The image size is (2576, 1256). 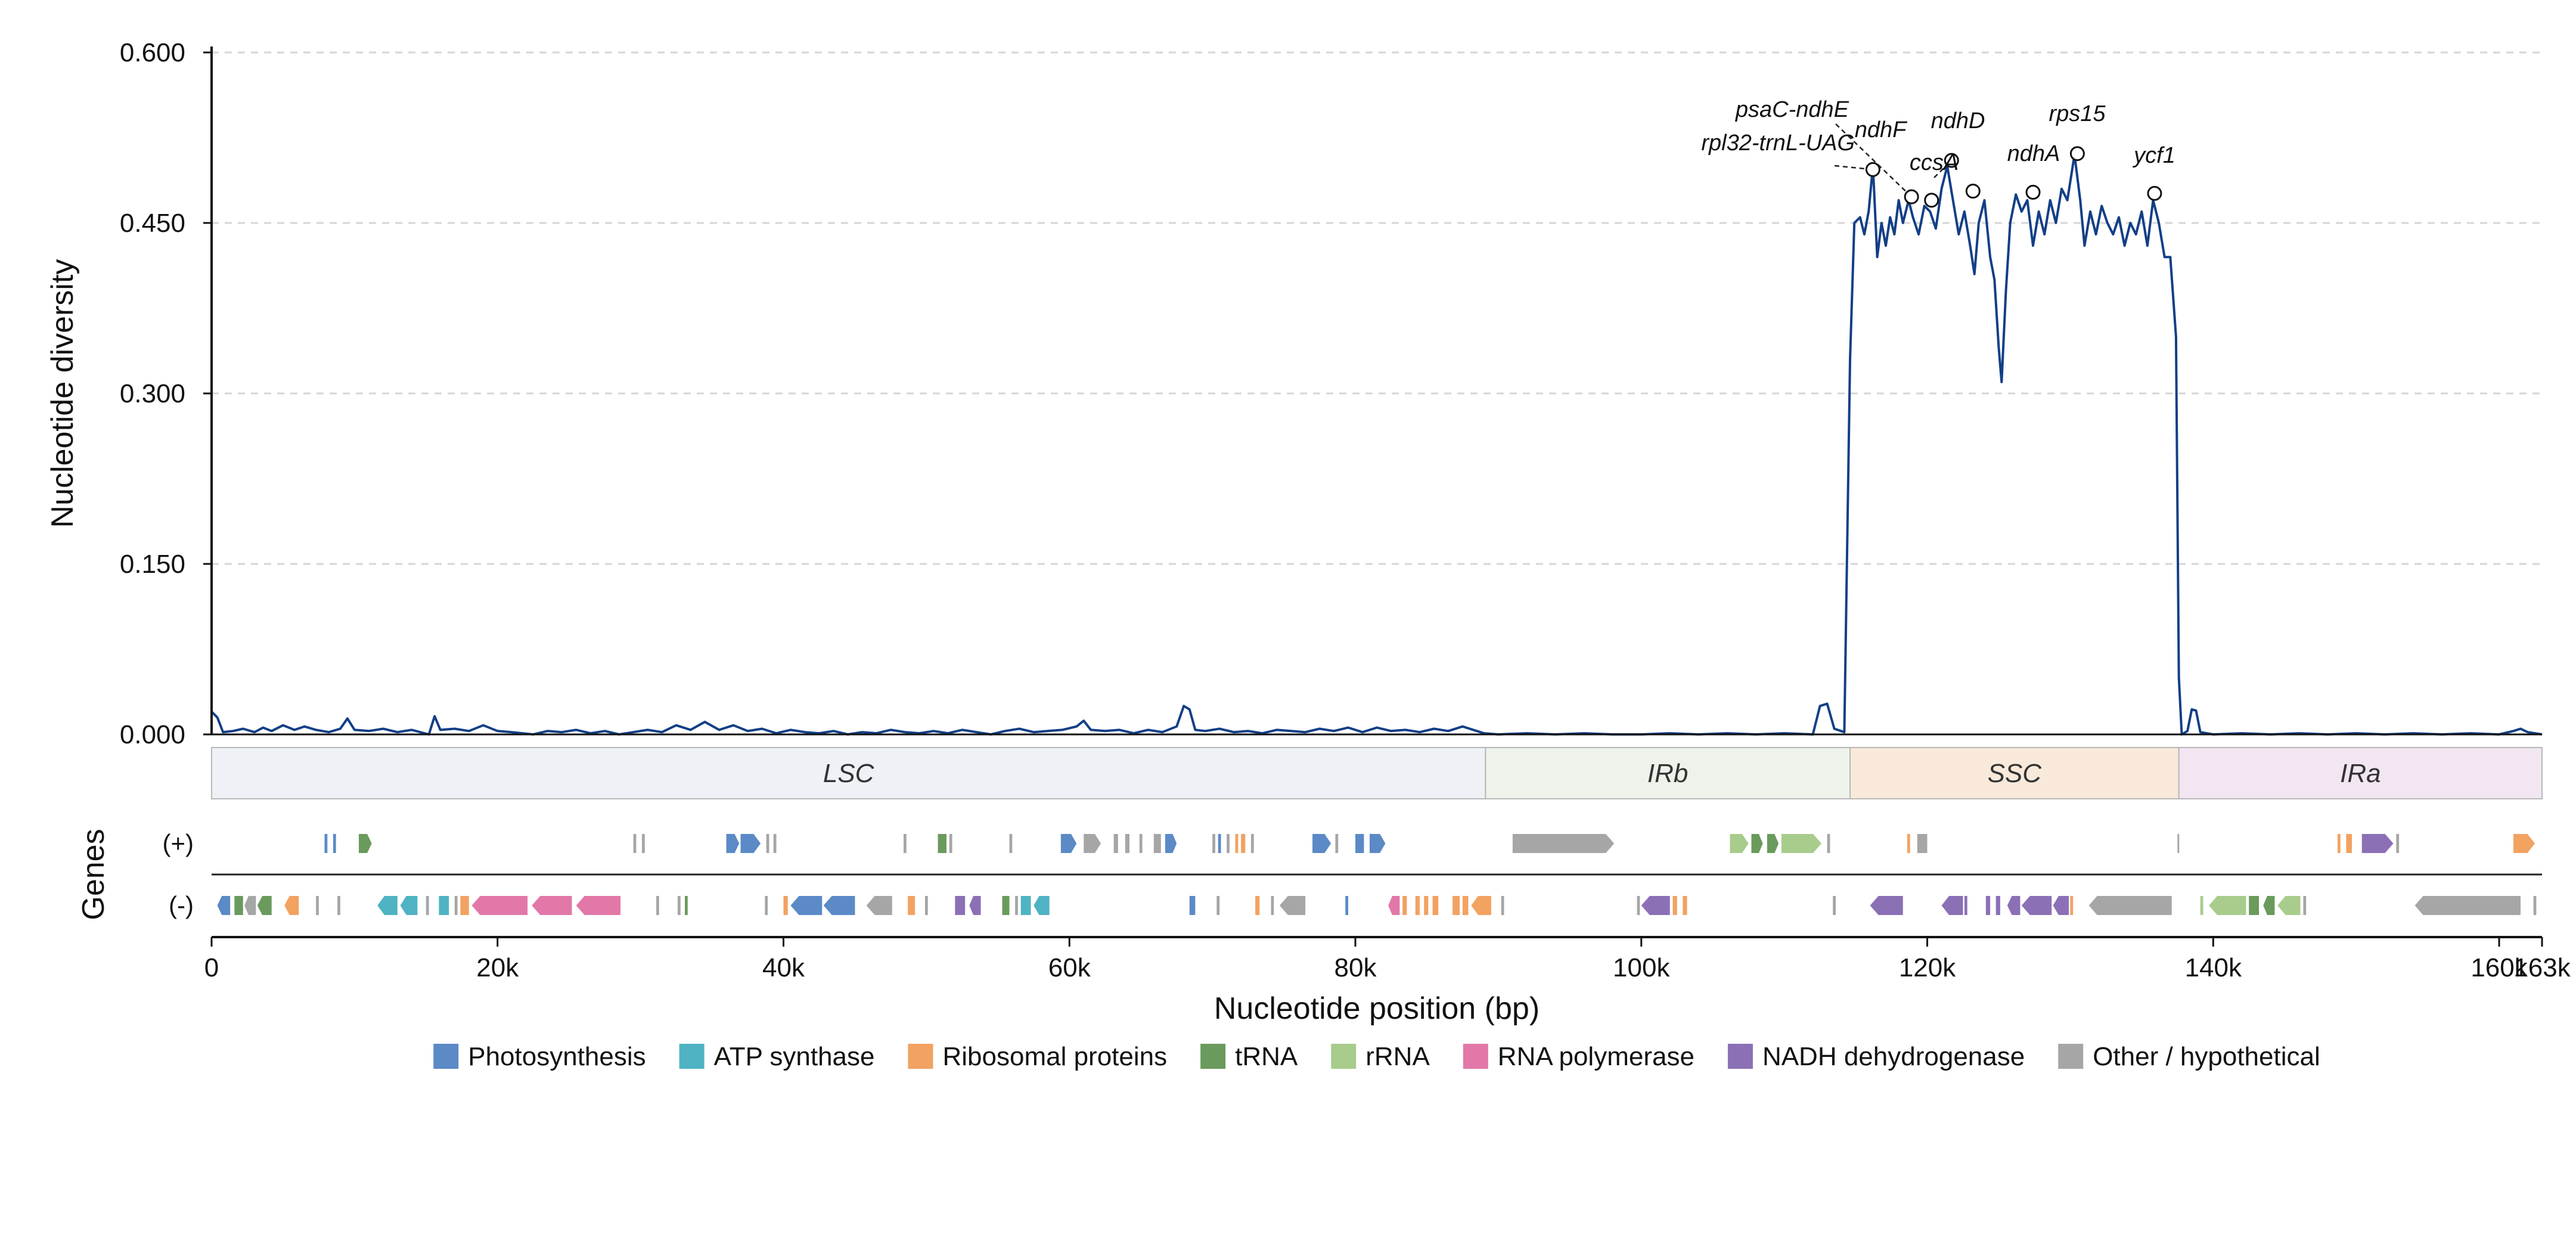 I want to click on x-tick-label: 60k, so click(x=1070, y=967).